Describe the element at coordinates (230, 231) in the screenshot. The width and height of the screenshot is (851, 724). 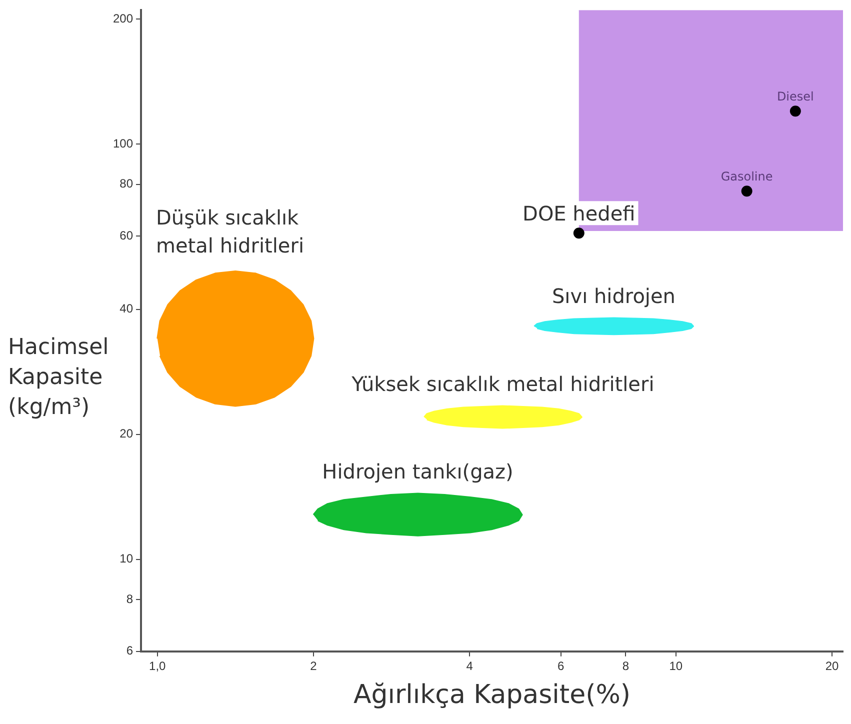
I see `series-label: Düşük sıcaklık metal hidritleri` at that location.